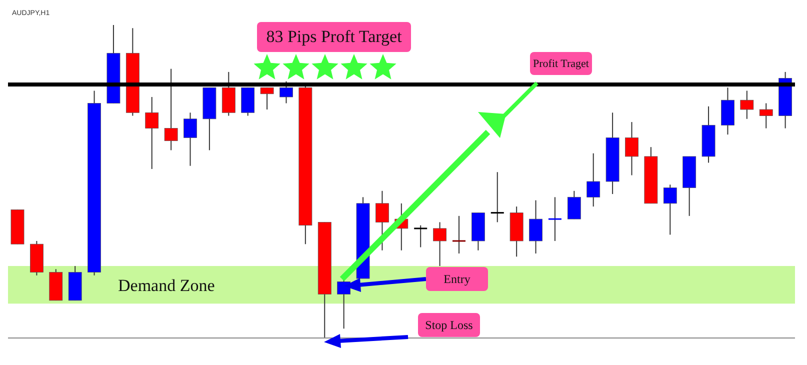 This screenshot has height=365, width=807. Describe the element at coordinates (449, 325) in the screenshot. I see `speech-bubble: Stop Loss` at that location.